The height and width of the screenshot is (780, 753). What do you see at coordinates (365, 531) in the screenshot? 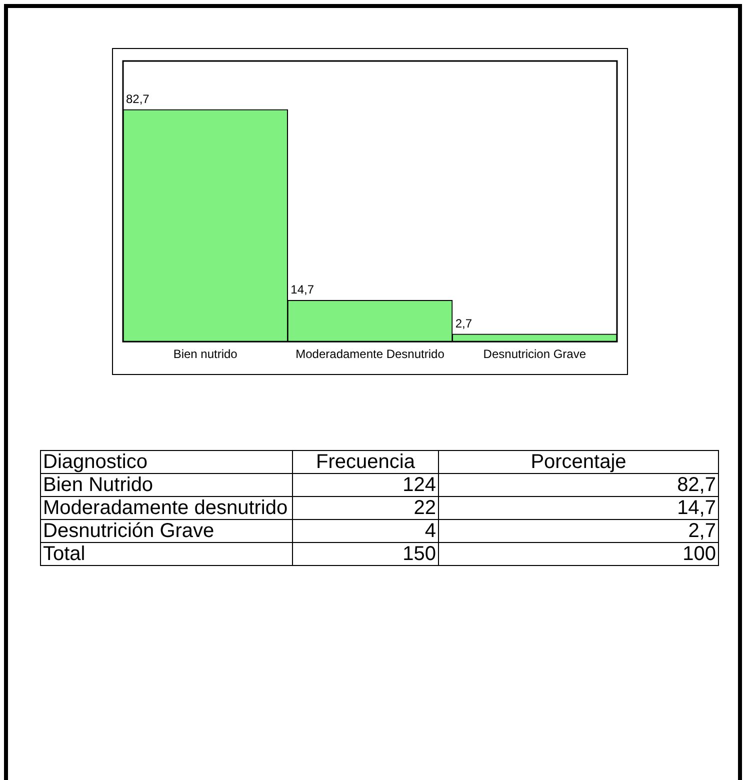
I see `text: 4` at bounding box center [365, 531].